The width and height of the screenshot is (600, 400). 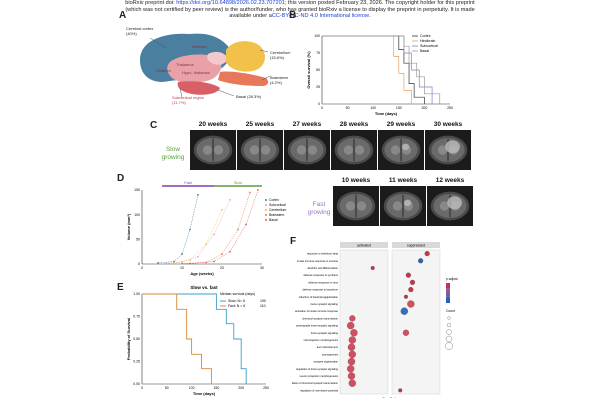 I want to click on term-label: defense response to bacterium, so click(x=320, y=290).